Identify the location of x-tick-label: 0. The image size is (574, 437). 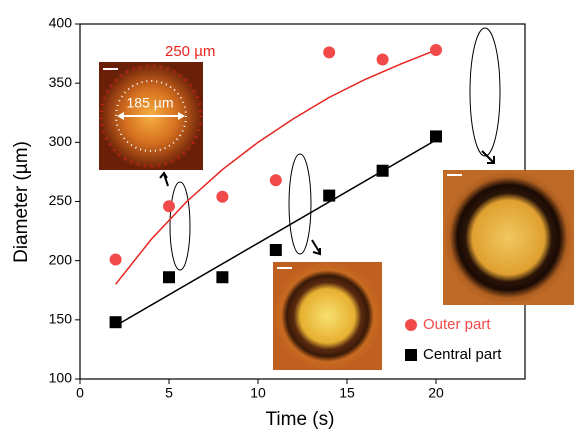
(80, 393).